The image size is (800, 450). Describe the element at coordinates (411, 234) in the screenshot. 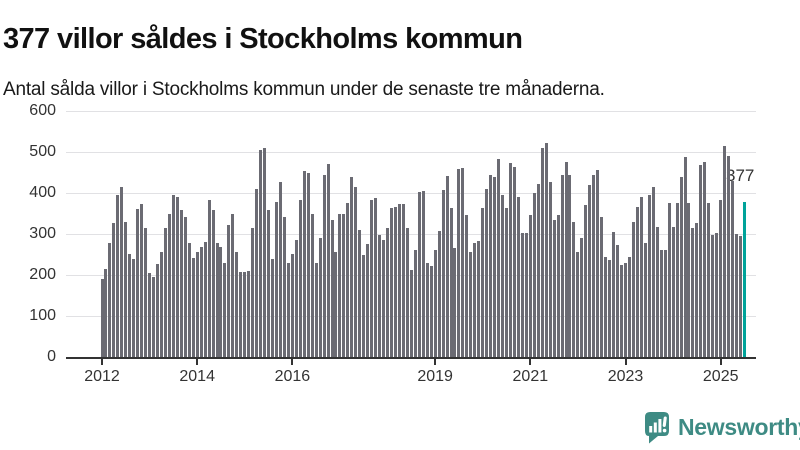

I see `gridline` at that location.